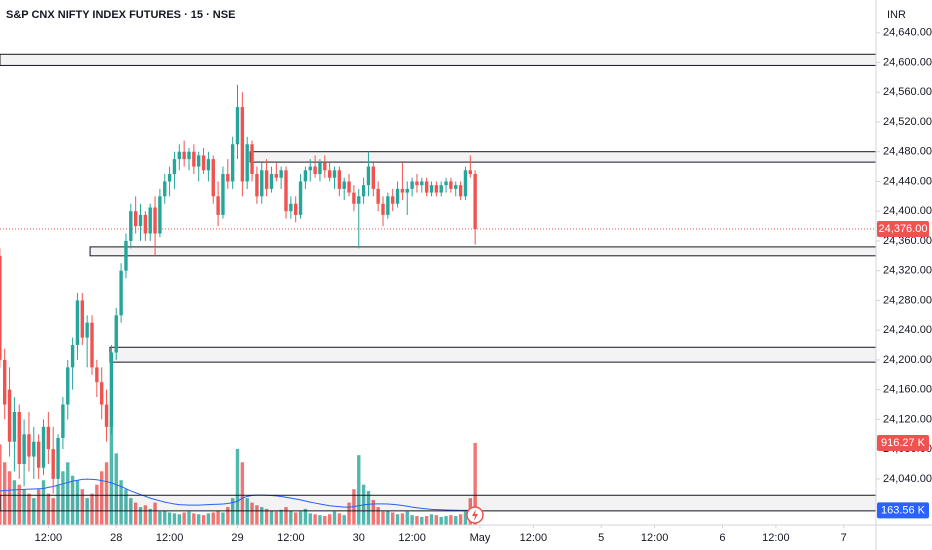 This screenshot has width=932, height=550. Describe the element at coordinates (907, 390) in the screenshot. I see `y-tick-label: 24,160.00` at that location.